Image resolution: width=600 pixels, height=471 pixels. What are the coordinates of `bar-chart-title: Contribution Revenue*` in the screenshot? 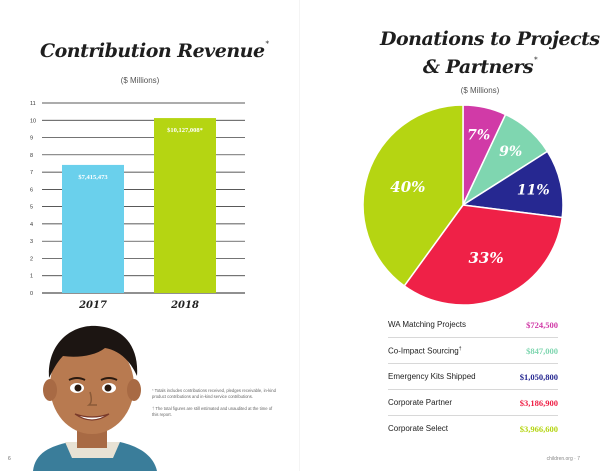 It's located at (154, 51).